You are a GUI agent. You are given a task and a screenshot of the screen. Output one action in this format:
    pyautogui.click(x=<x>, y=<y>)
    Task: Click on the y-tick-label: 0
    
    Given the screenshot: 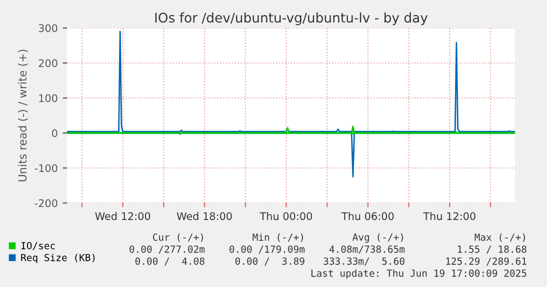 What is the action you would take?
    pyautogui.click(x=55, y=133)
    